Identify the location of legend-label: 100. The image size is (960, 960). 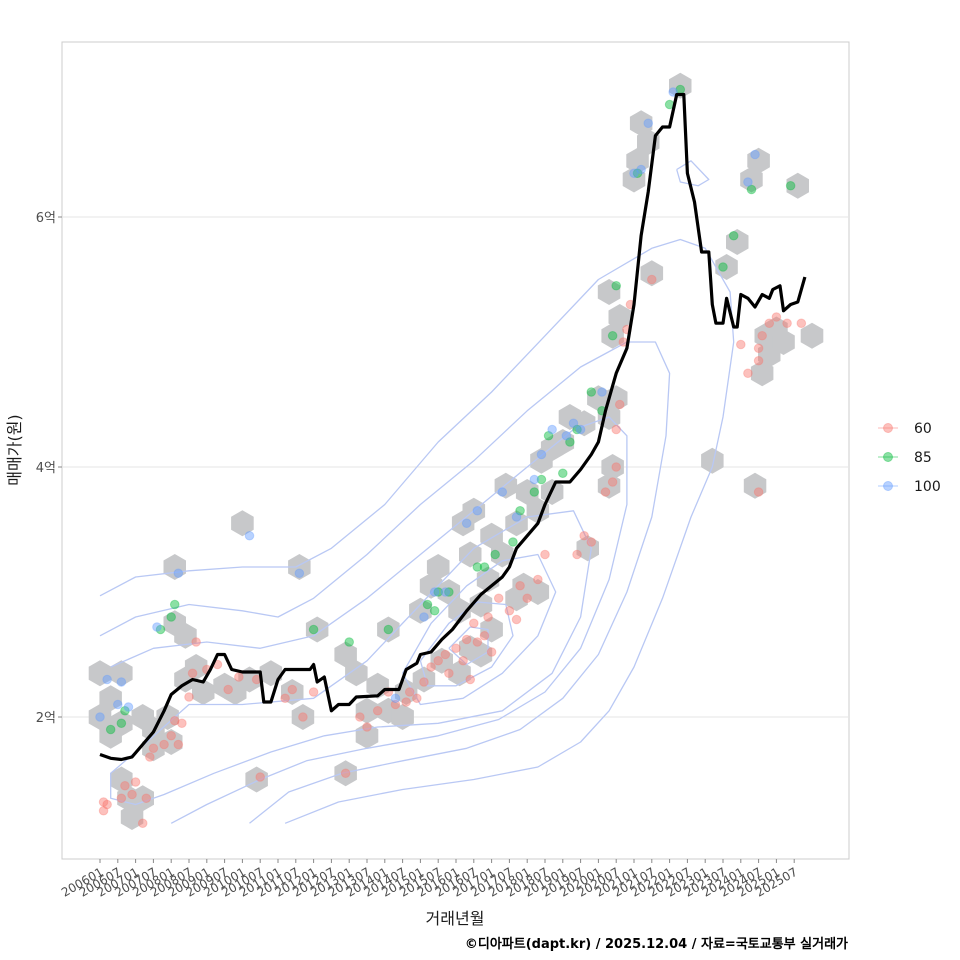
(927, 487).